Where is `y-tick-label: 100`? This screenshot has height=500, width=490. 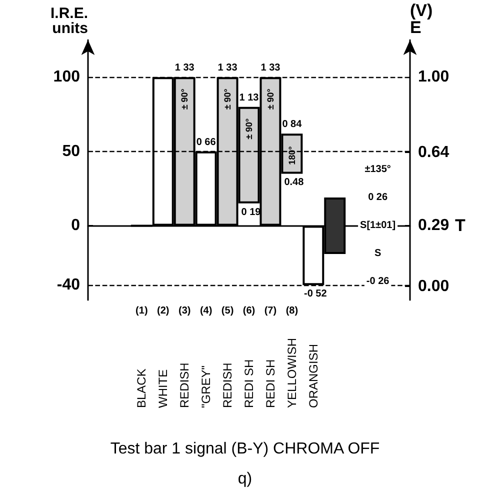
y-tick-label: 100 is located at coordinates (66, 77).